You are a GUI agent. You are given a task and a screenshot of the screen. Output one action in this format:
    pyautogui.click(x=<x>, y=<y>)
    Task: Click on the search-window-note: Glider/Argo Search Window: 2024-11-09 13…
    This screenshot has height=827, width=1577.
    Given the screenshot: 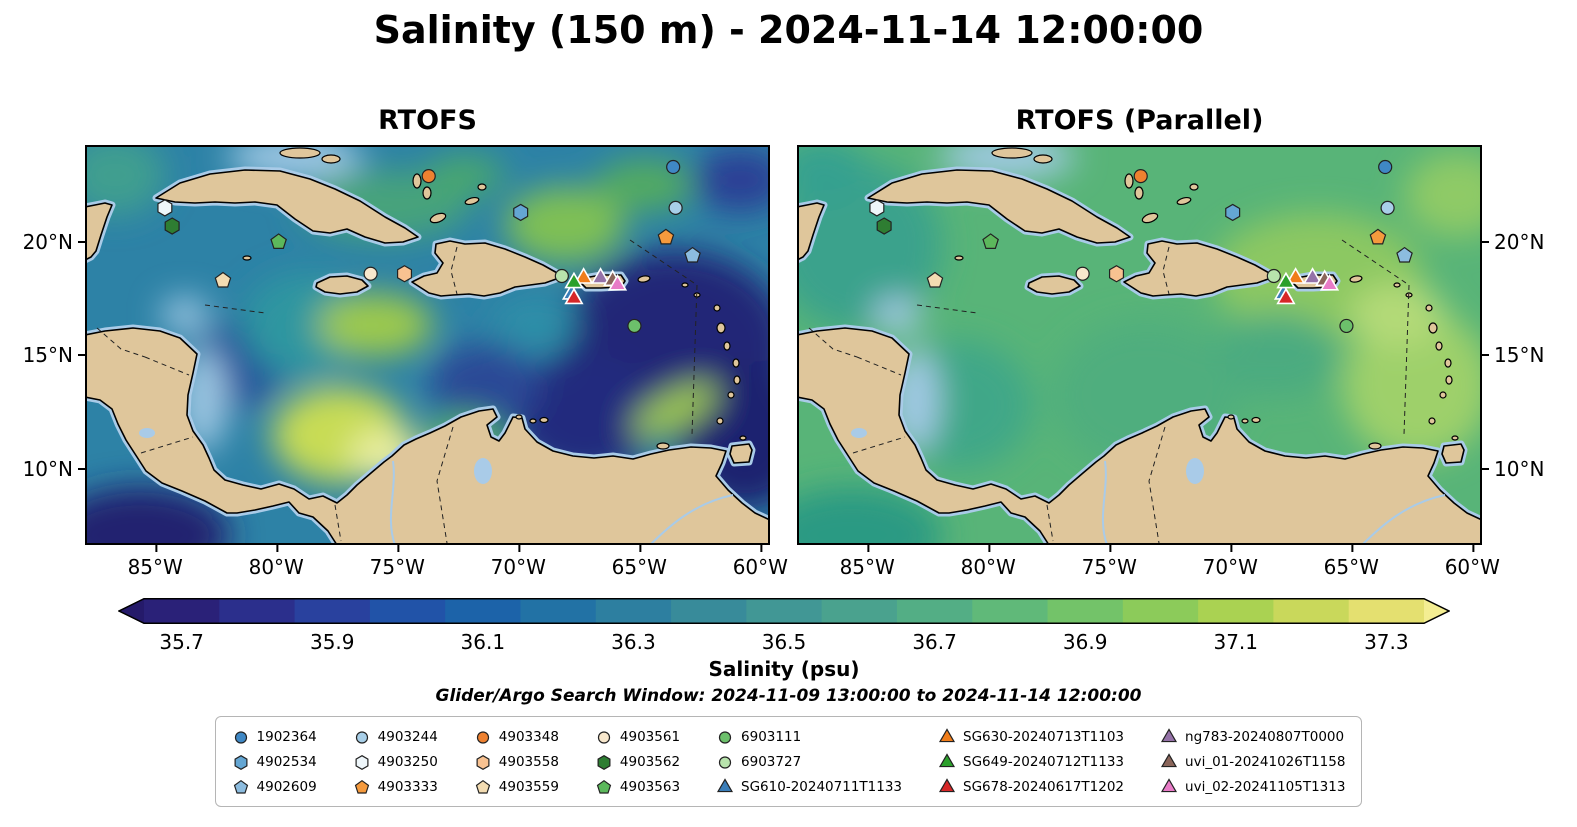 What is the action you would take?
    pyautogui.click(x=788, y=696)
    